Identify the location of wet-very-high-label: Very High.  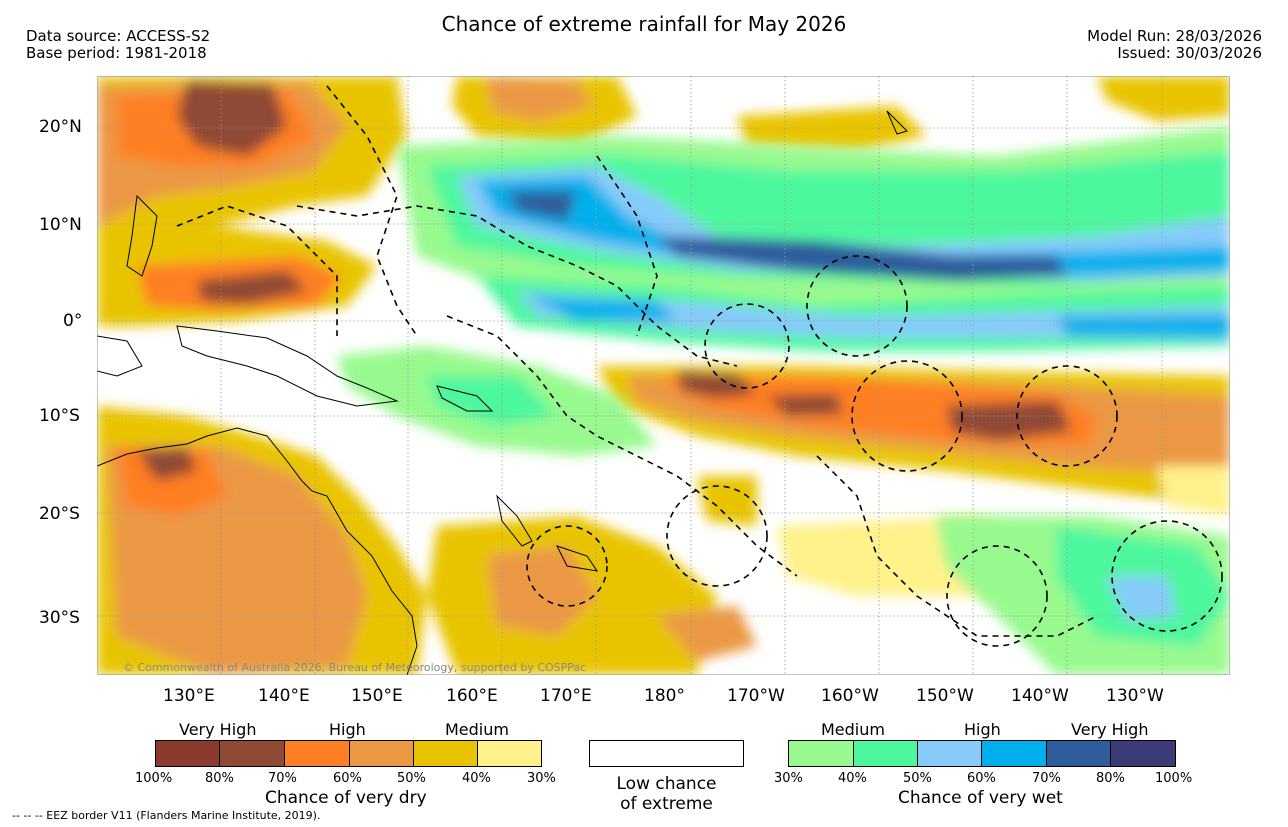
(1110, 729).